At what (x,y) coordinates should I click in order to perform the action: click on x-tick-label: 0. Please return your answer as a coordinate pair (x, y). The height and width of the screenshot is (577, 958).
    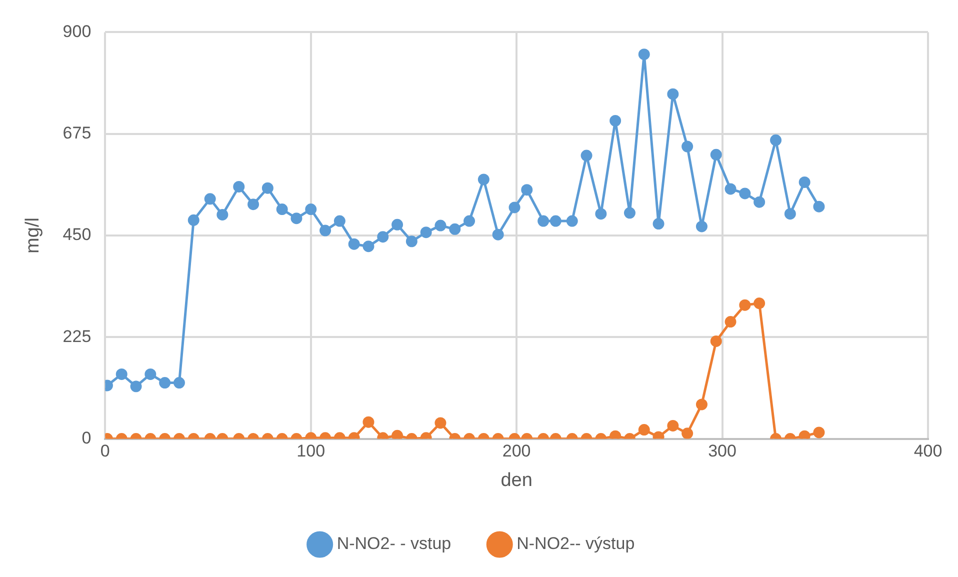
    Looking at the image, I should click on (105, 451).